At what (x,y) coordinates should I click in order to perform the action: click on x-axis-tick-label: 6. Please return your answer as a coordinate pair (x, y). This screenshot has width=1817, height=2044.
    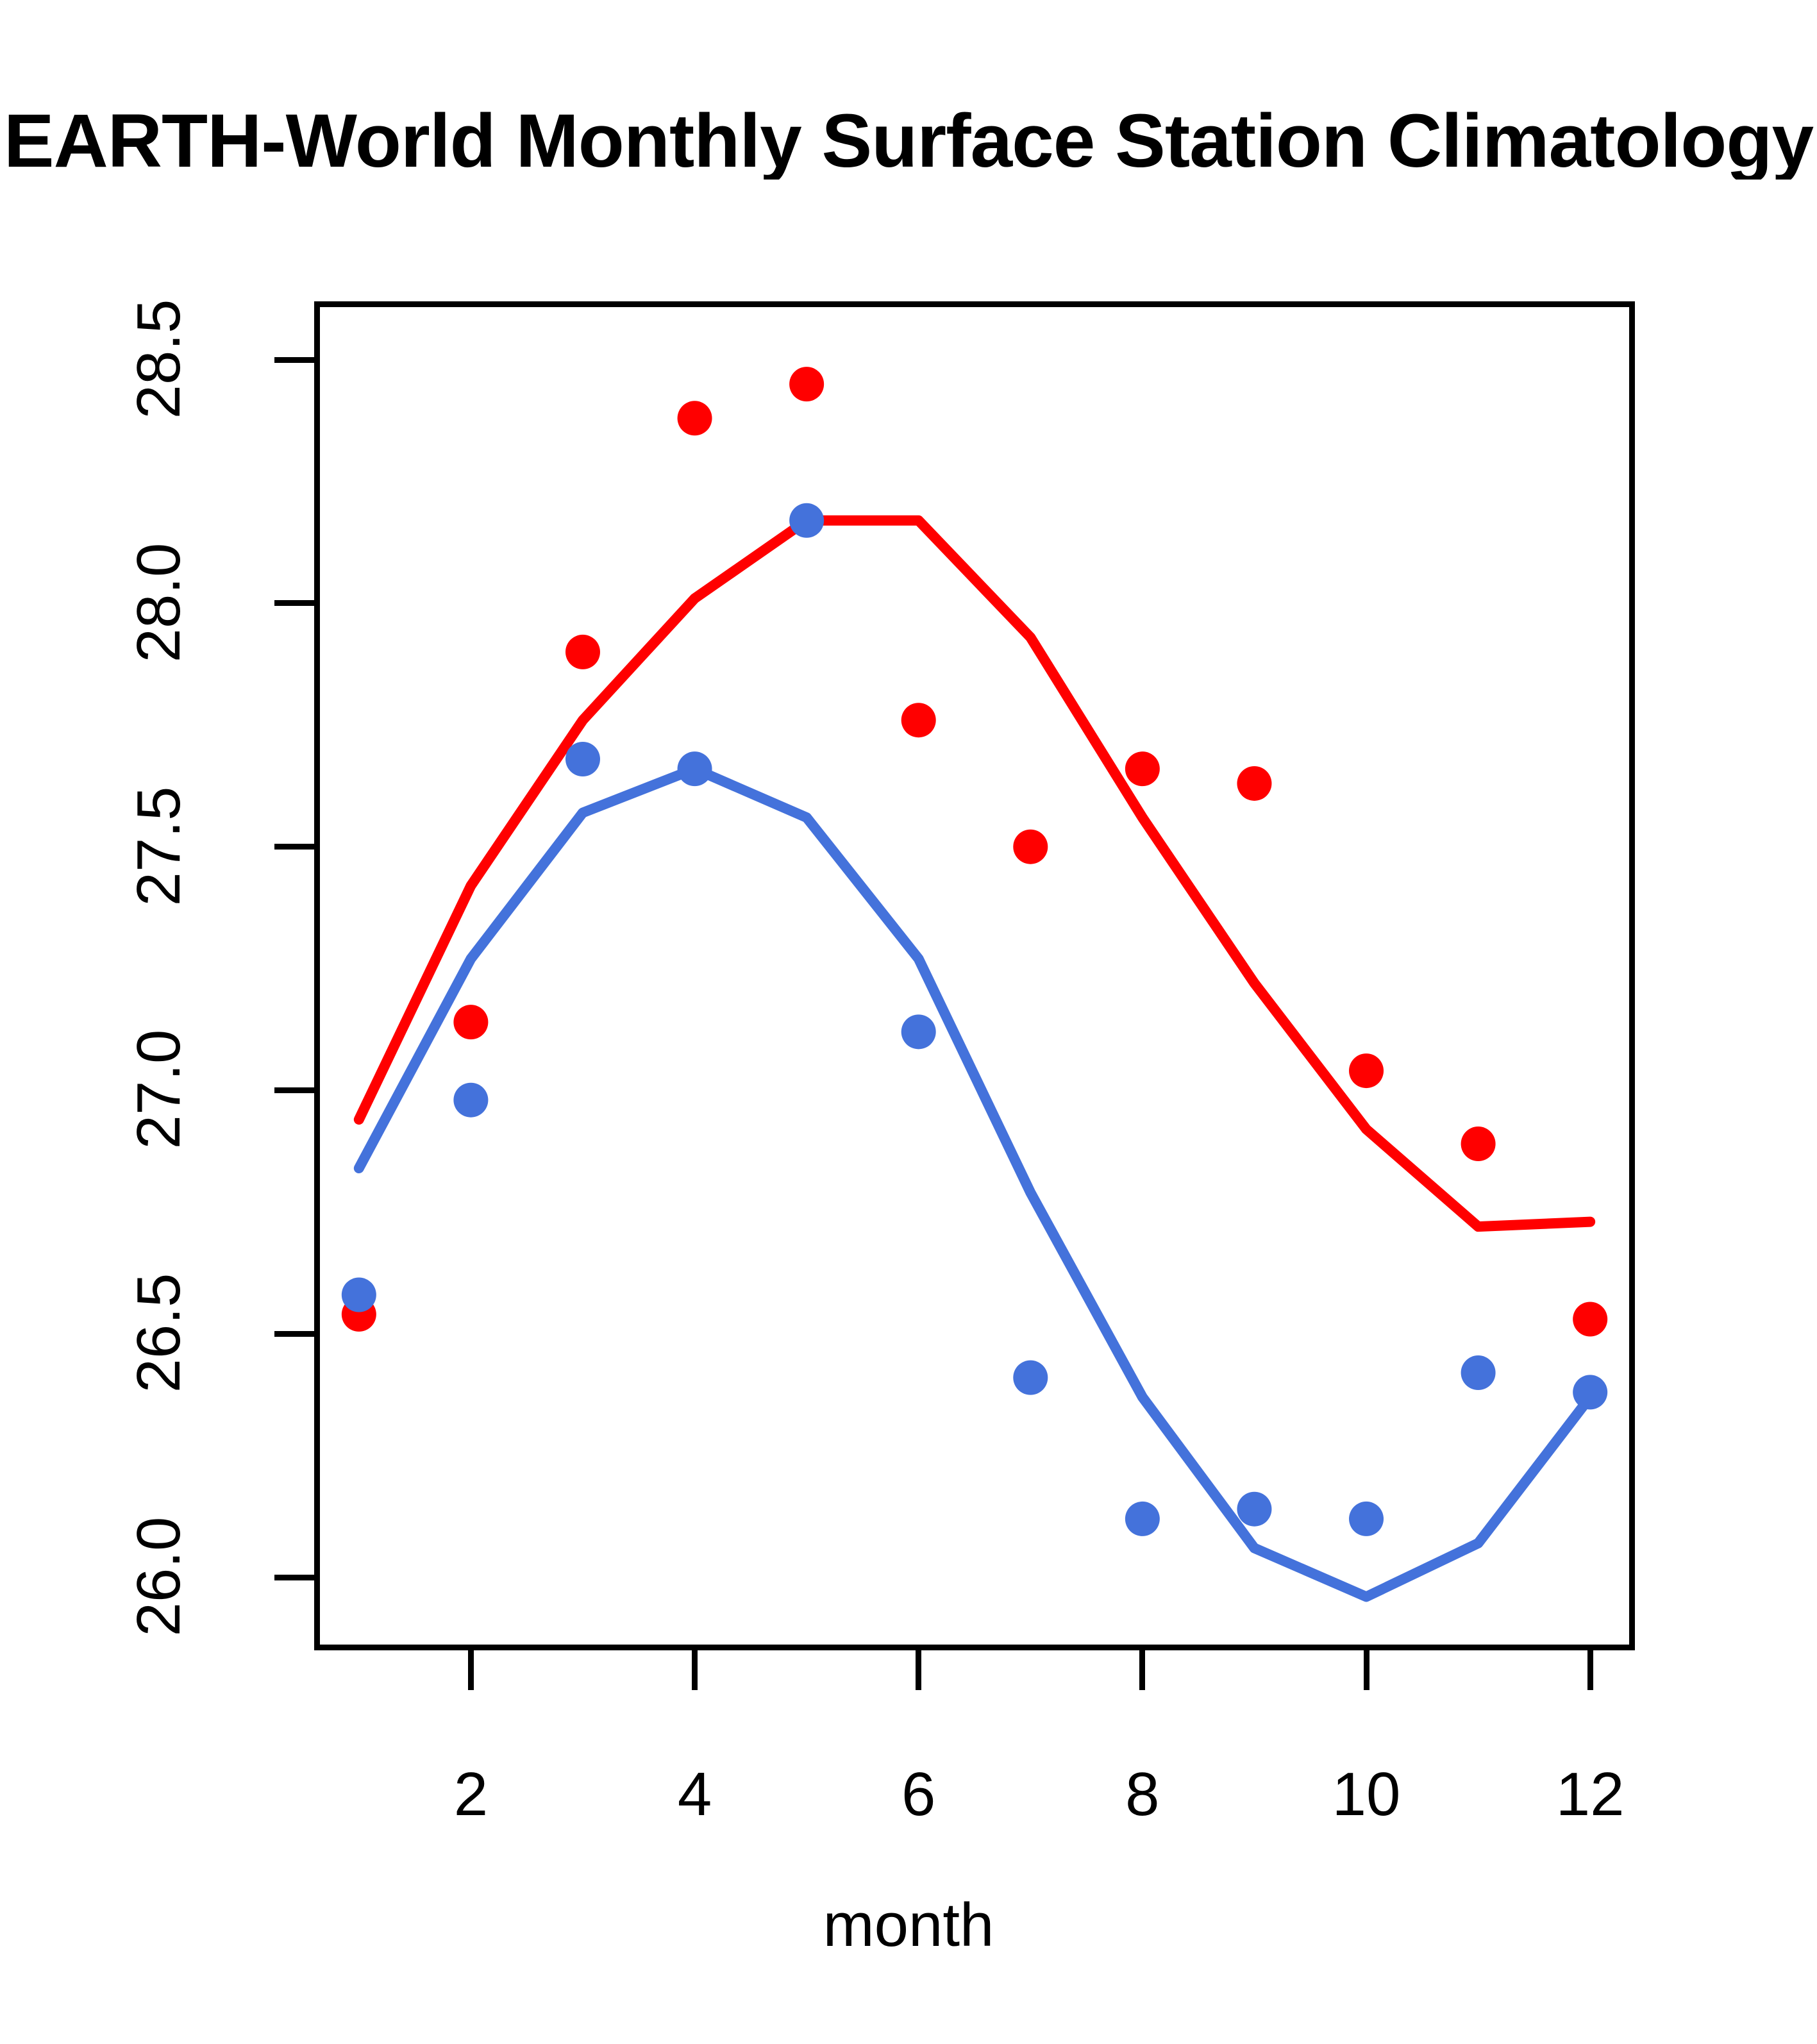
    Looking at the image, I should click on (919, 1795).